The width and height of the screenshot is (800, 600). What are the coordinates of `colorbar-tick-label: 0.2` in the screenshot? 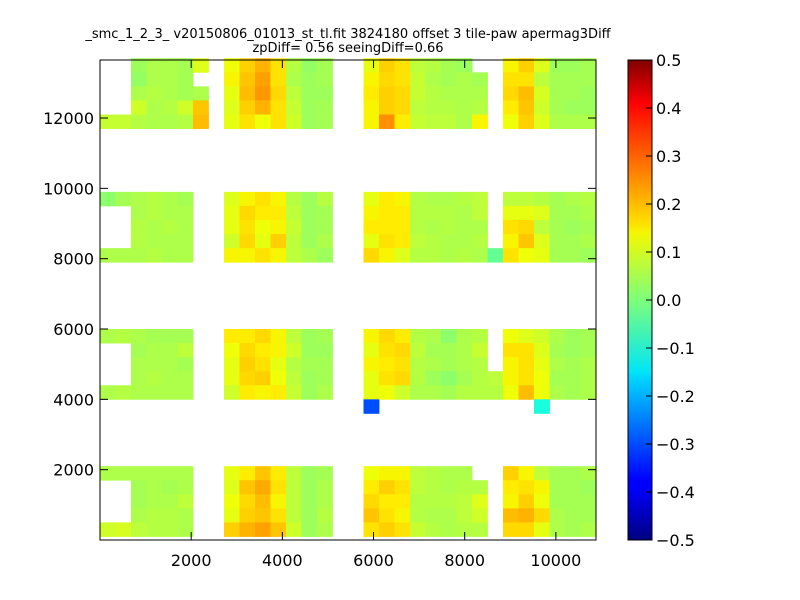 It's located at (668, 204).